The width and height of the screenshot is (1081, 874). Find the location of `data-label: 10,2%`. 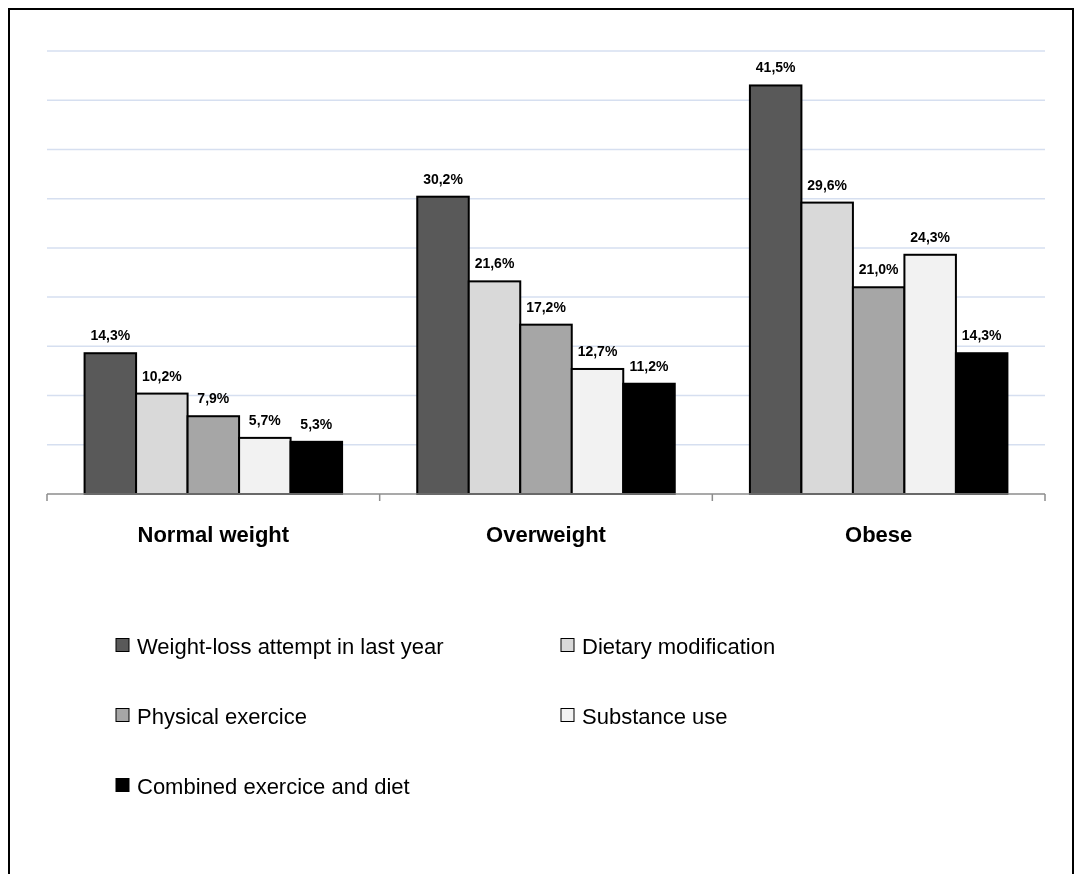

data-label: 10,2% is located at coordinates (162, 375).